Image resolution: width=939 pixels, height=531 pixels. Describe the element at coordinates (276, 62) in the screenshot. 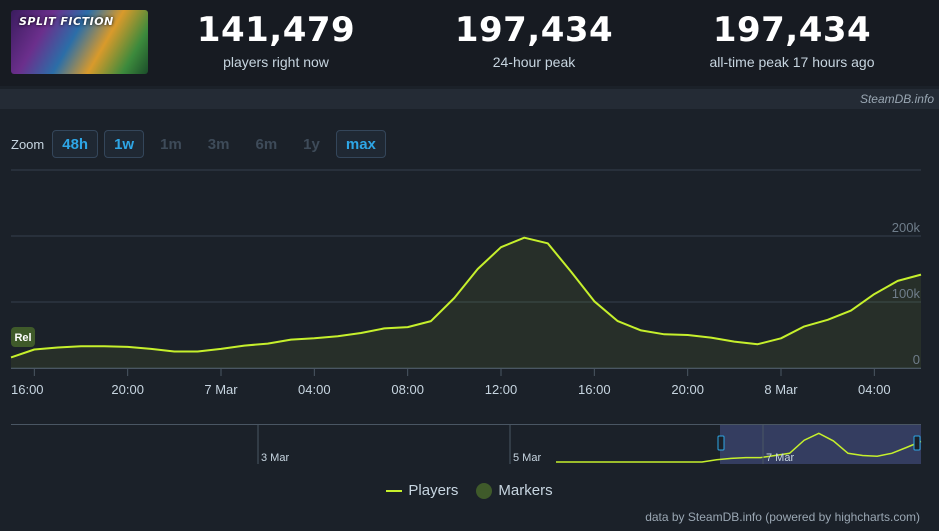

I see `current-players-label: players right now` at that location.